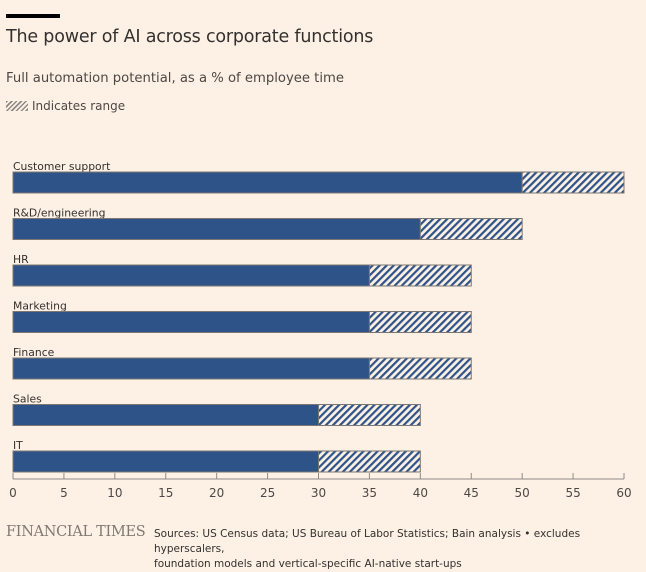 The height and width of the screenshot is (572, 646). Describe the element at coordinates (79, 106) in the screenshot. I see `legend-label: Indicates range` at that location.